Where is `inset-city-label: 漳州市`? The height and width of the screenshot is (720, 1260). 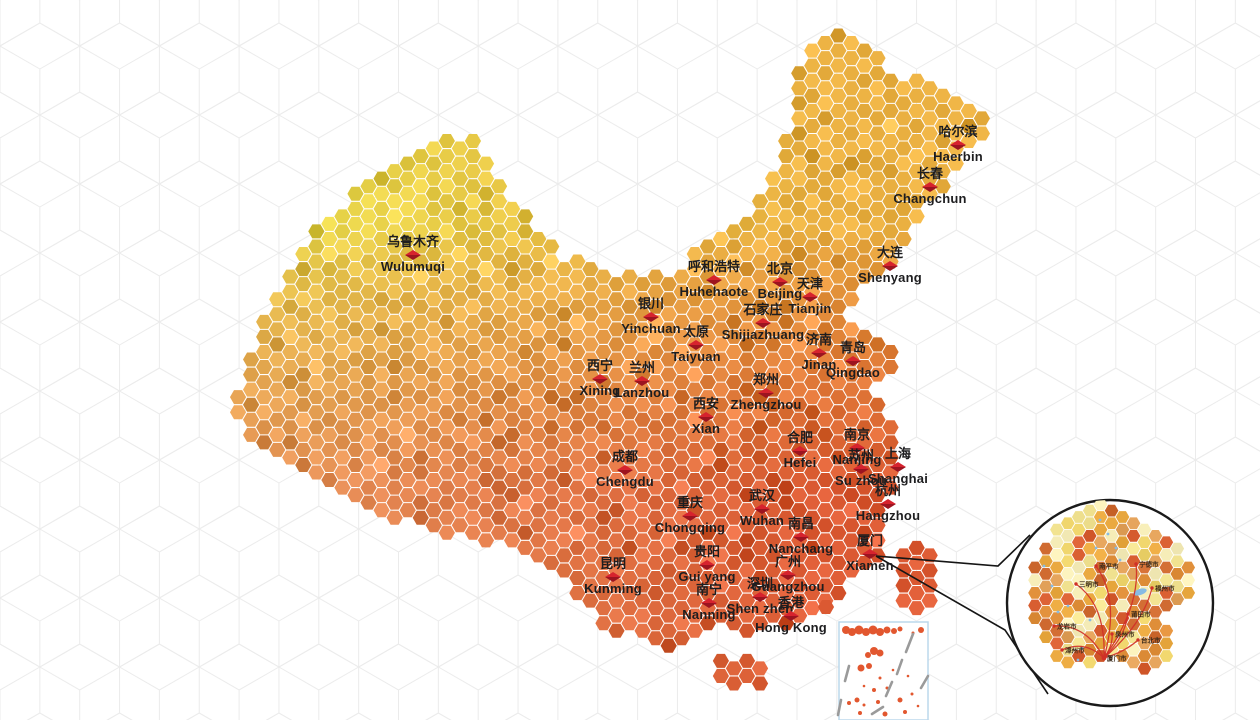
inset-city-label: 漳州市 is located at coordinates (1072, 650).